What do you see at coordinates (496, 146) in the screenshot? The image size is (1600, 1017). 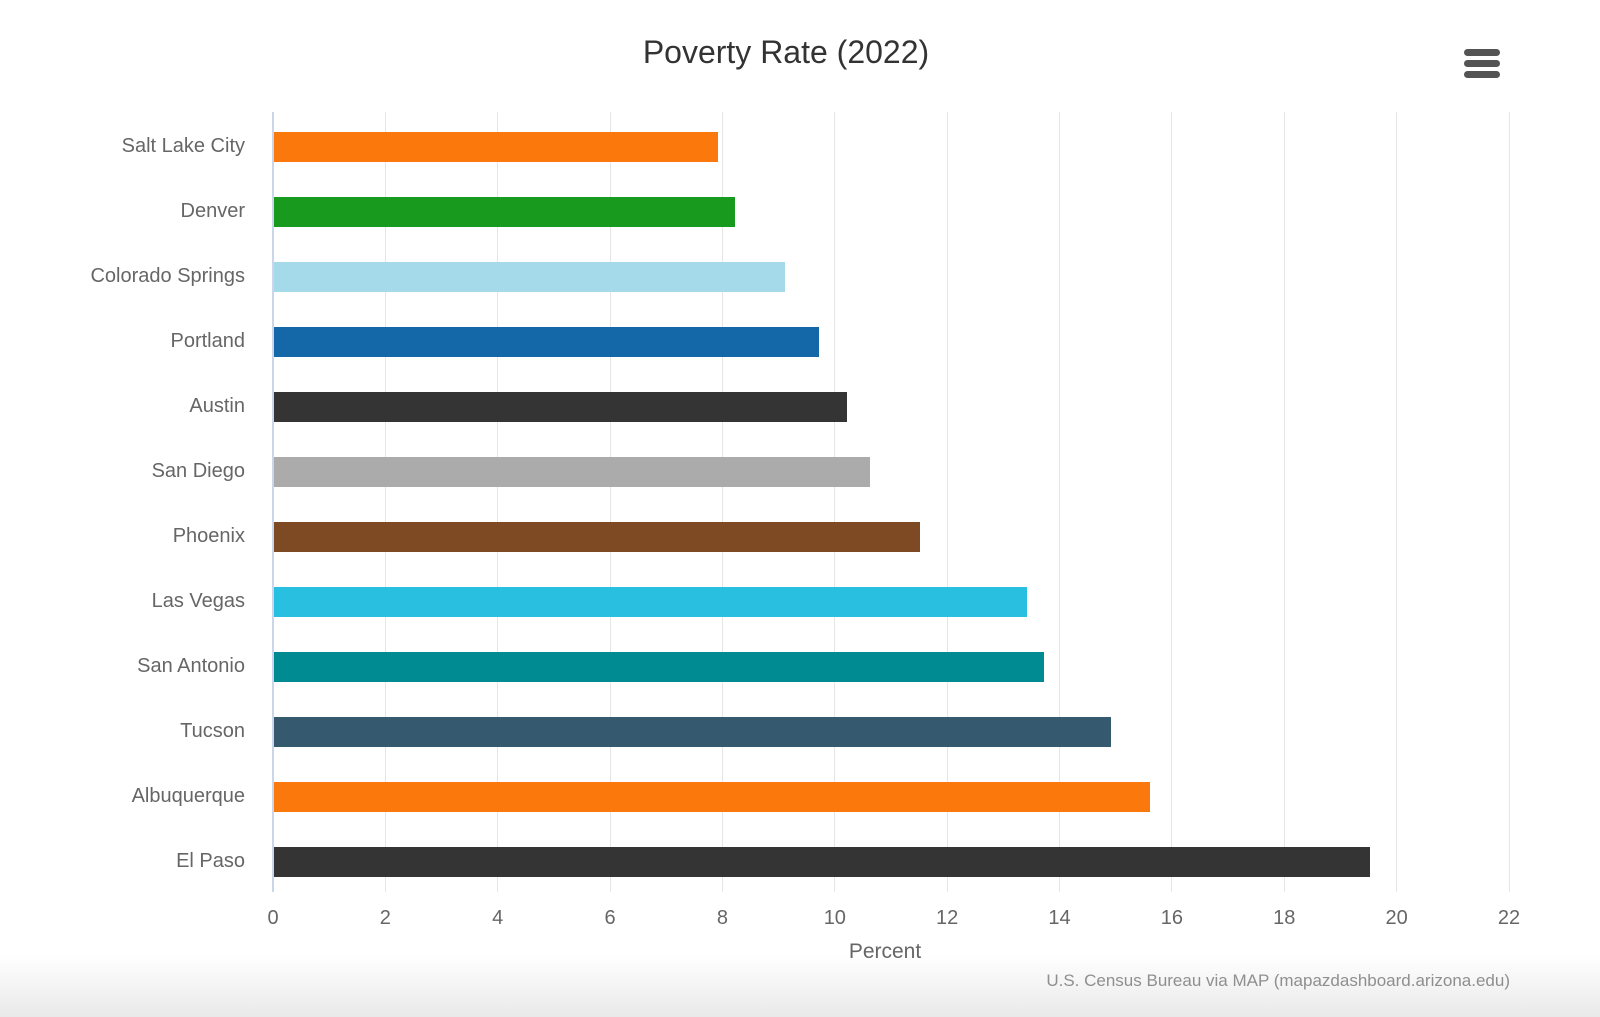 I see `bar-salt-lake-city` at bounding box center [496, 146].